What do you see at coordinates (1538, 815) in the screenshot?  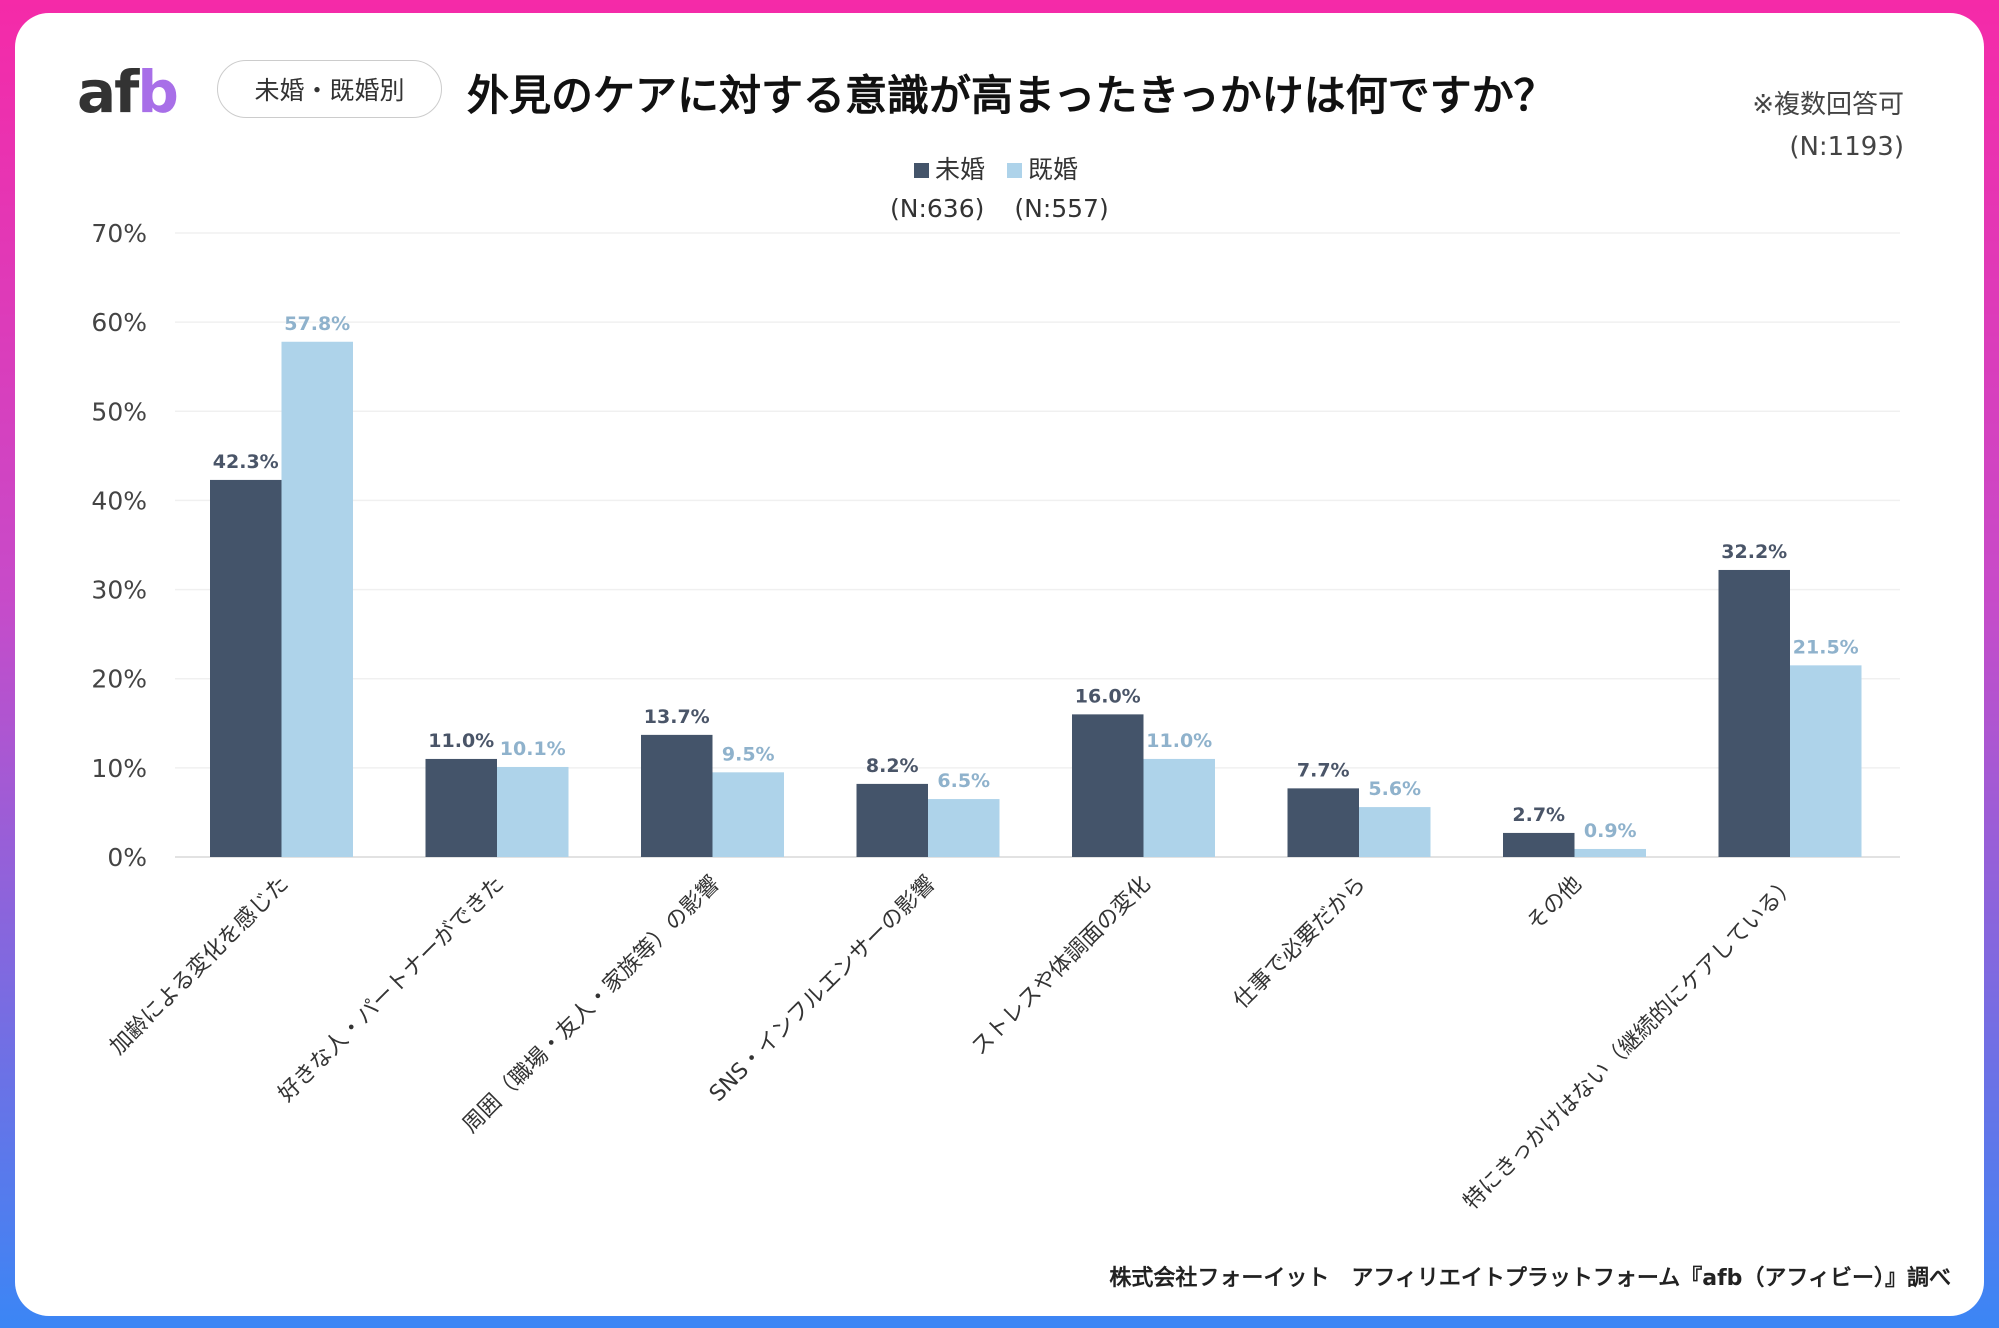 I see `data-label: 2.7%` at bounding box center [1538, 815].